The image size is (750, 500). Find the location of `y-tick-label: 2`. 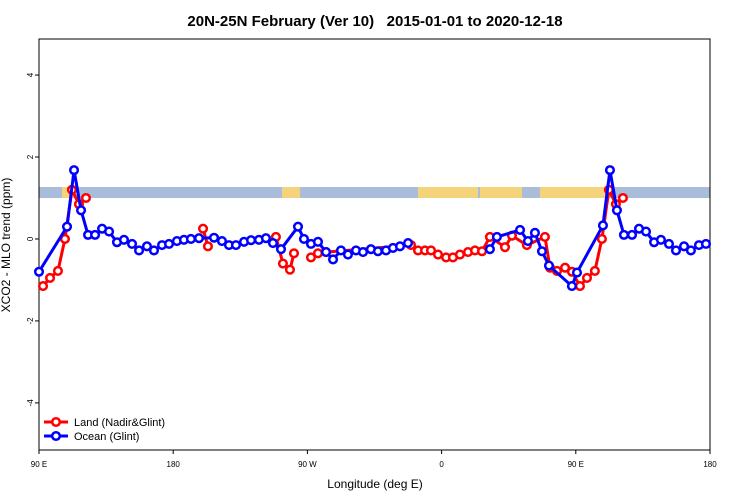

y-tick-label: 2 is located at coordinates (30, 156).